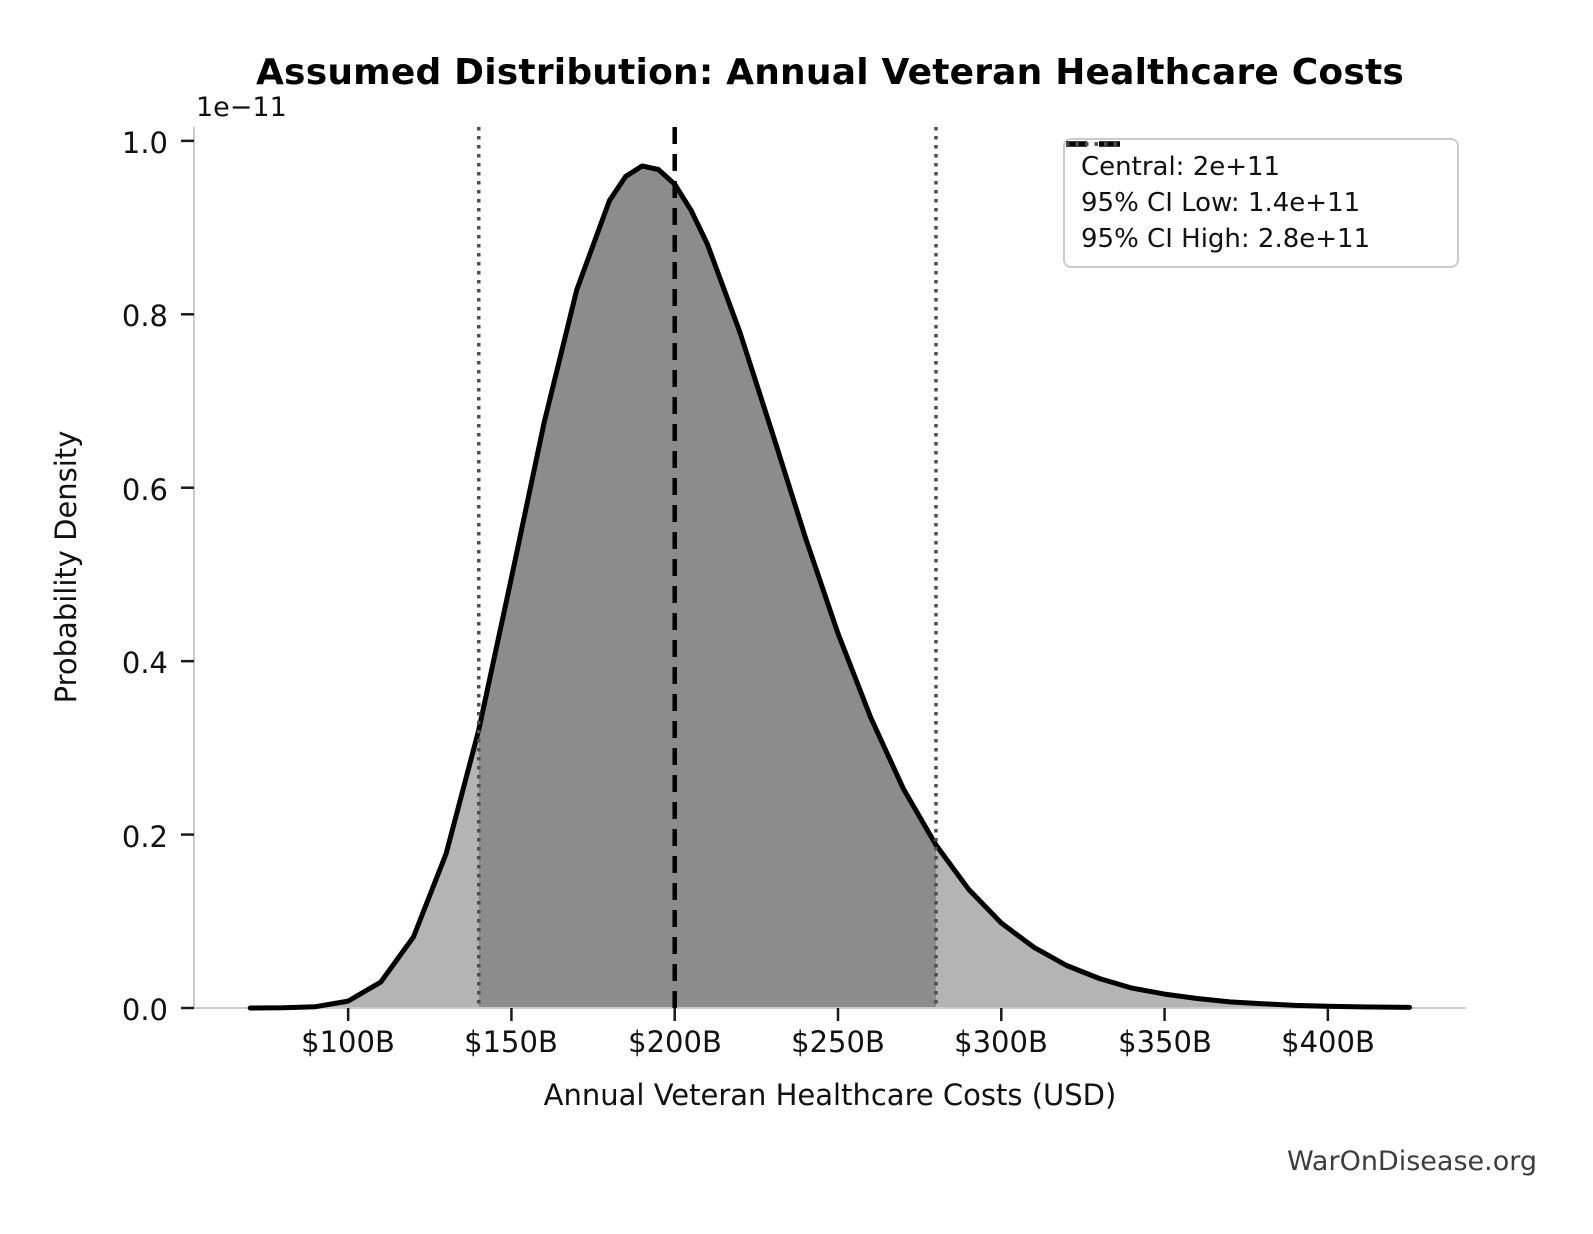 This screenshot has width=1593, height=1234. Describe the element at coordinates (1165, 1042) in the screenshot. I see `x-tick-label: $350B` at that location.